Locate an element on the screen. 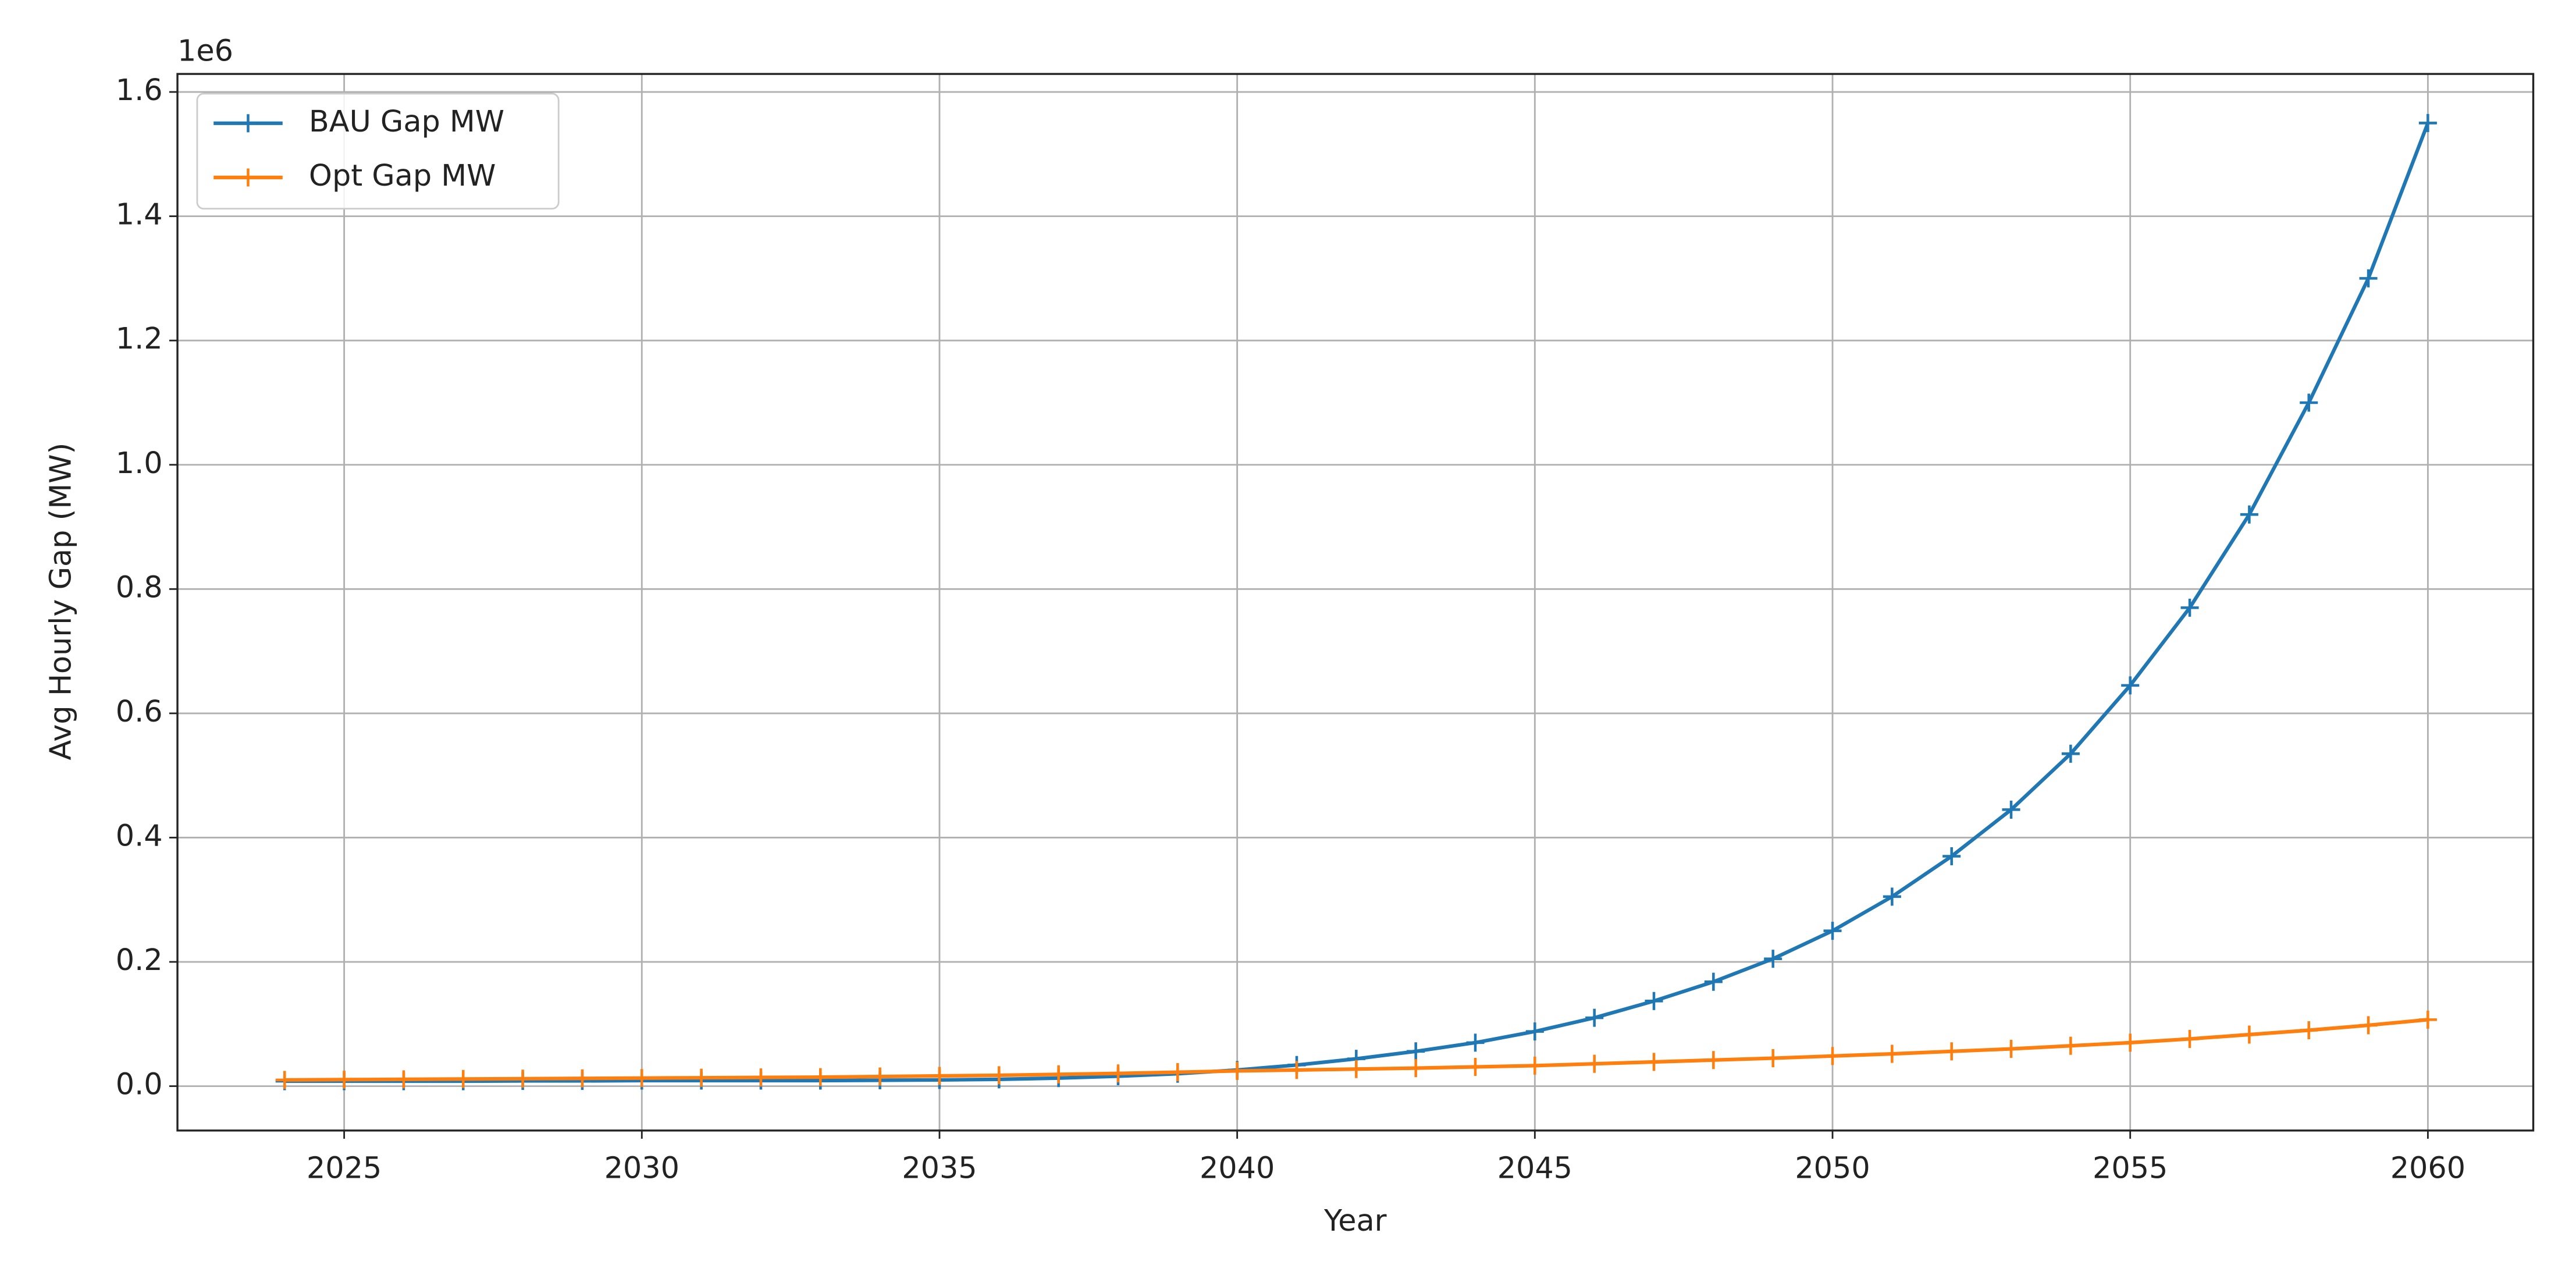  y-tick-label: 1.0 is located at coordinates (139, 463).